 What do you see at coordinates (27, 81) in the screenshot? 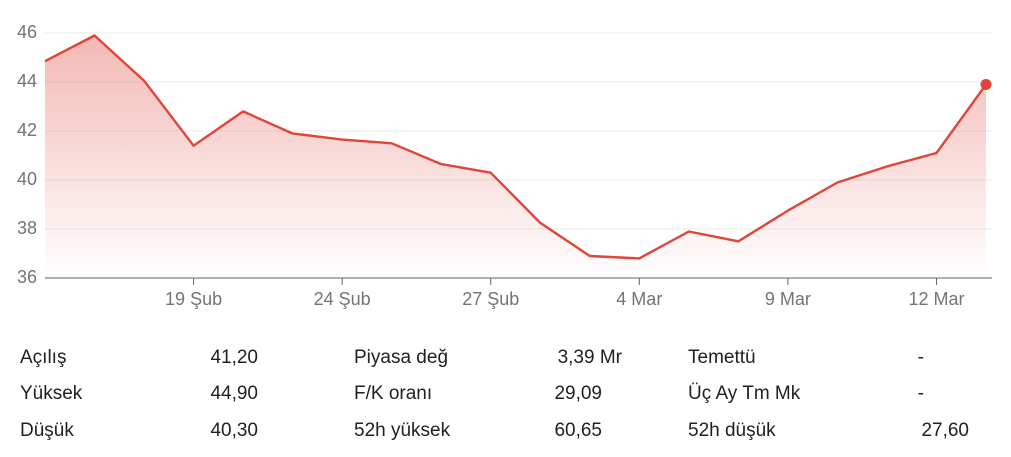
I see `y-tick-label: 44` at bounding box center [27, 81].